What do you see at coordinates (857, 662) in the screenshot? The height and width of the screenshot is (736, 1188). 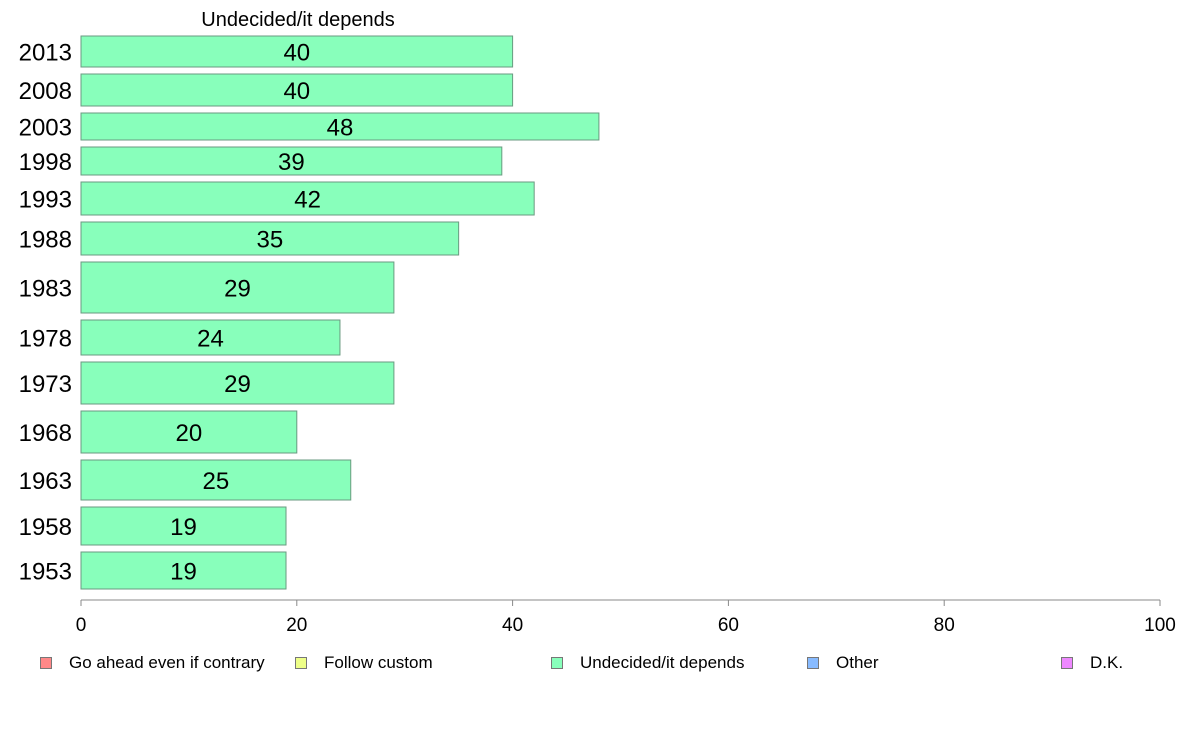 I see `legend-label: Other` at bounding box center [857, 662].